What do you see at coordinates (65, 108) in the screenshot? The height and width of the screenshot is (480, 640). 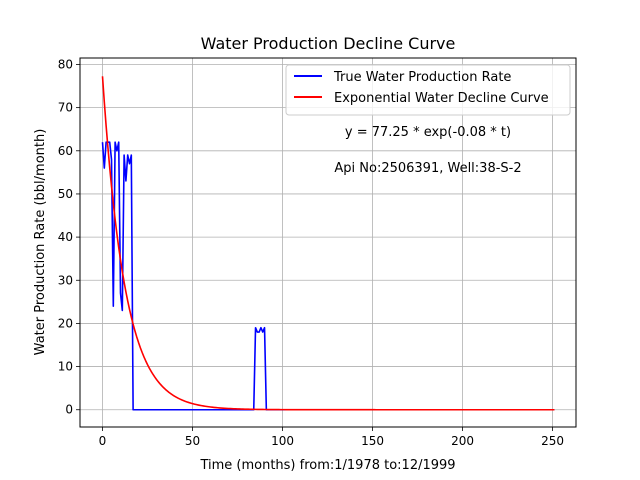 I see `y-tick-label: 70` at bounding box center [65, 108].